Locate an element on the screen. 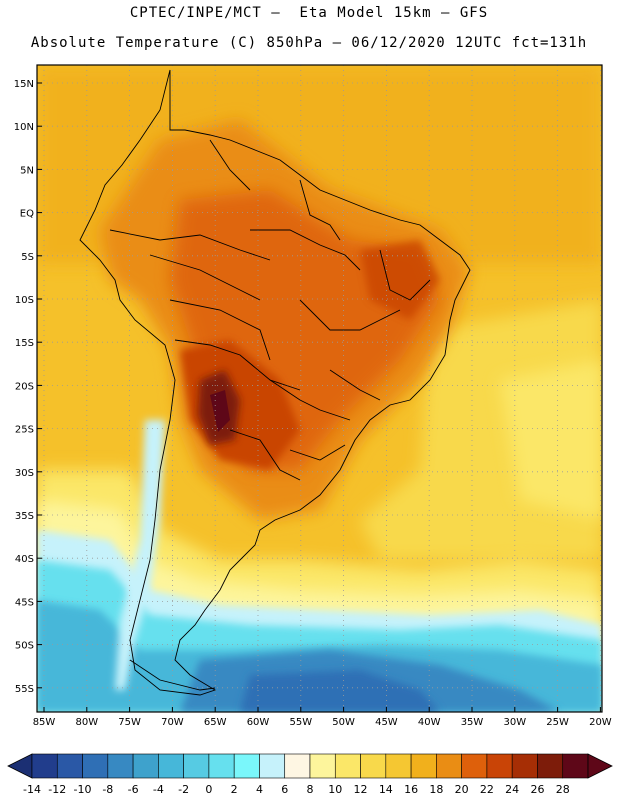 Image resolution: width=618 pixels, height=800 pixels. colorbar-label: -10 is located at coordinates (83, 789).